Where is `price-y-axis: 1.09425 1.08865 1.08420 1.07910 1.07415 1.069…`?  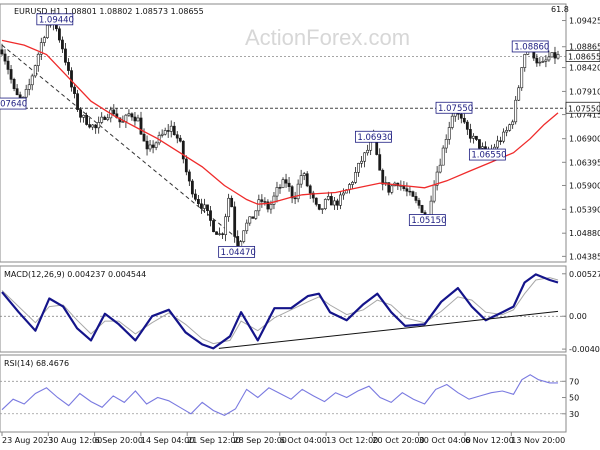 price-y-axis: 1.09425 1.08865 1.08420 1.07910 1.07415 1.069… is located at coordinates (581, 139).